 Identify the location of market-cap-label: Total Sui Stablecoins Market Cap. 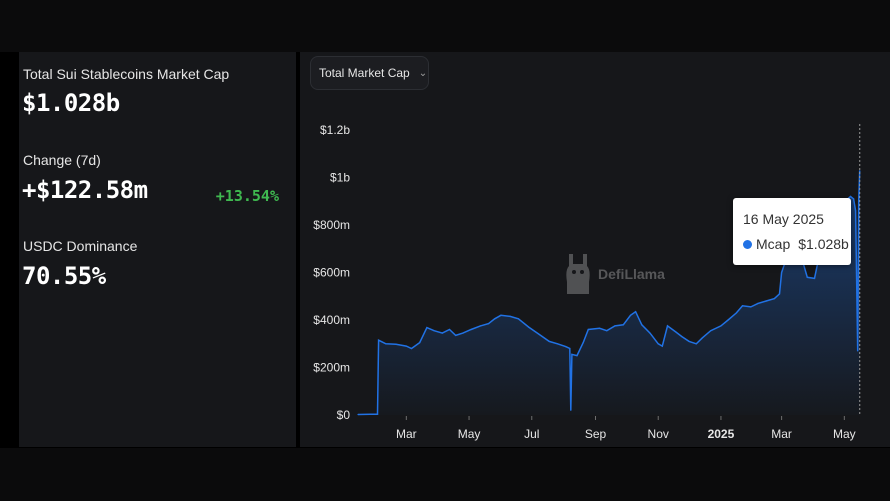
(126, 74).